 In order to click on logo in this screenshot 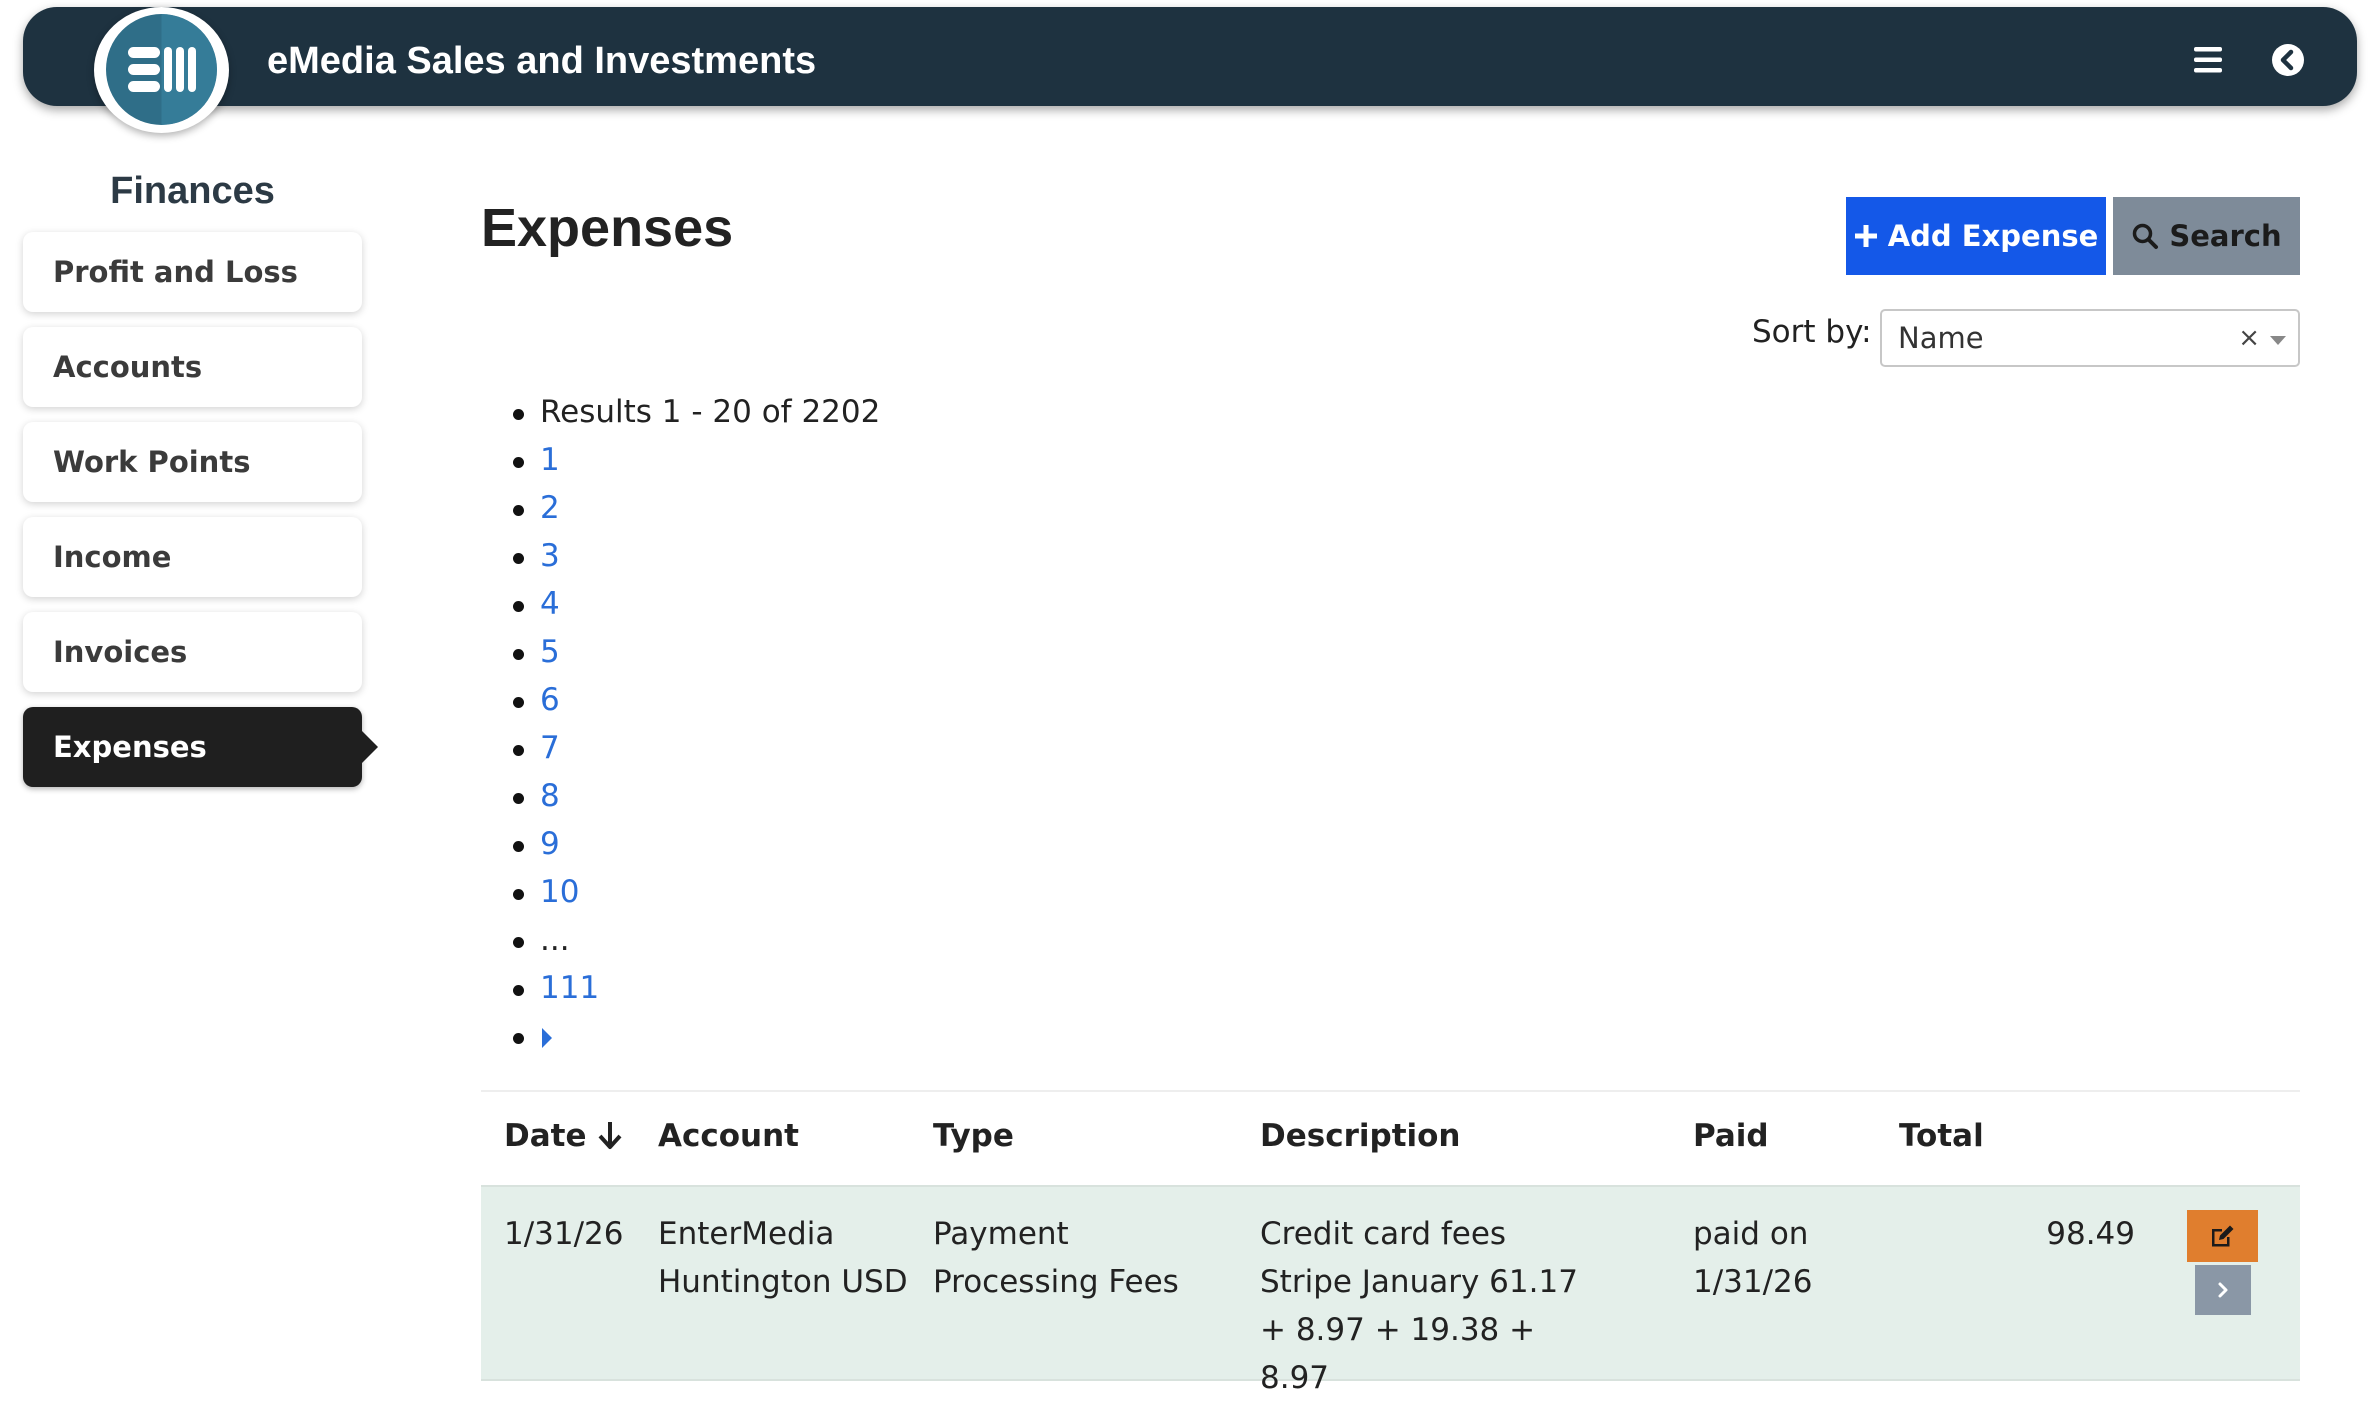, I will do `click(161, 70)`.